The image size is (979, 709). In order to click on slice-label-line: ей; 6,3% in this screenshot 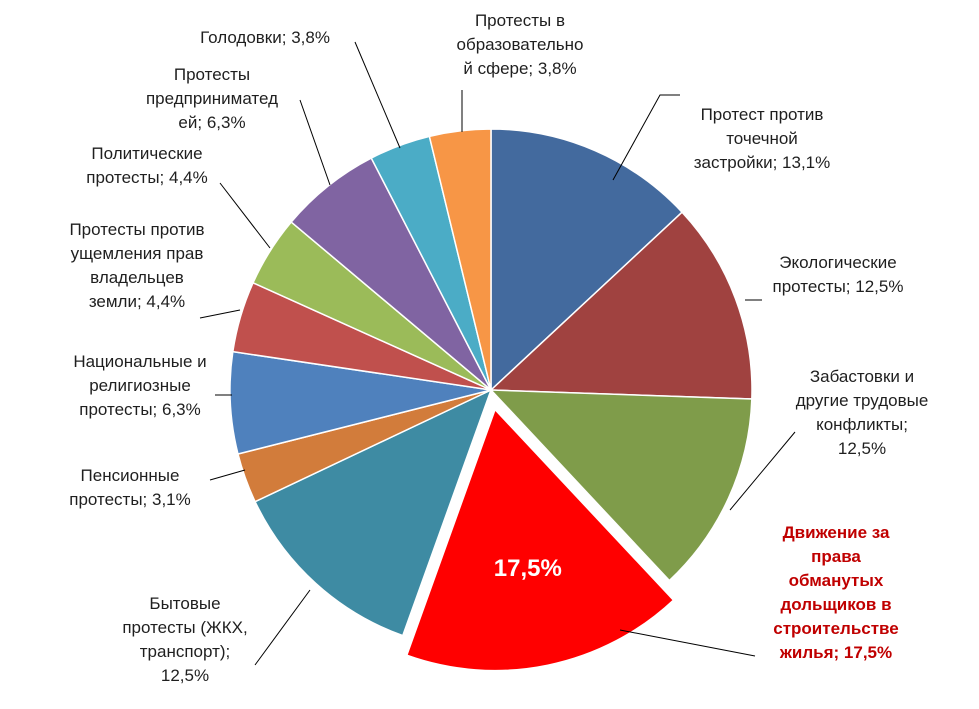, I will do `click(211, 122)`.